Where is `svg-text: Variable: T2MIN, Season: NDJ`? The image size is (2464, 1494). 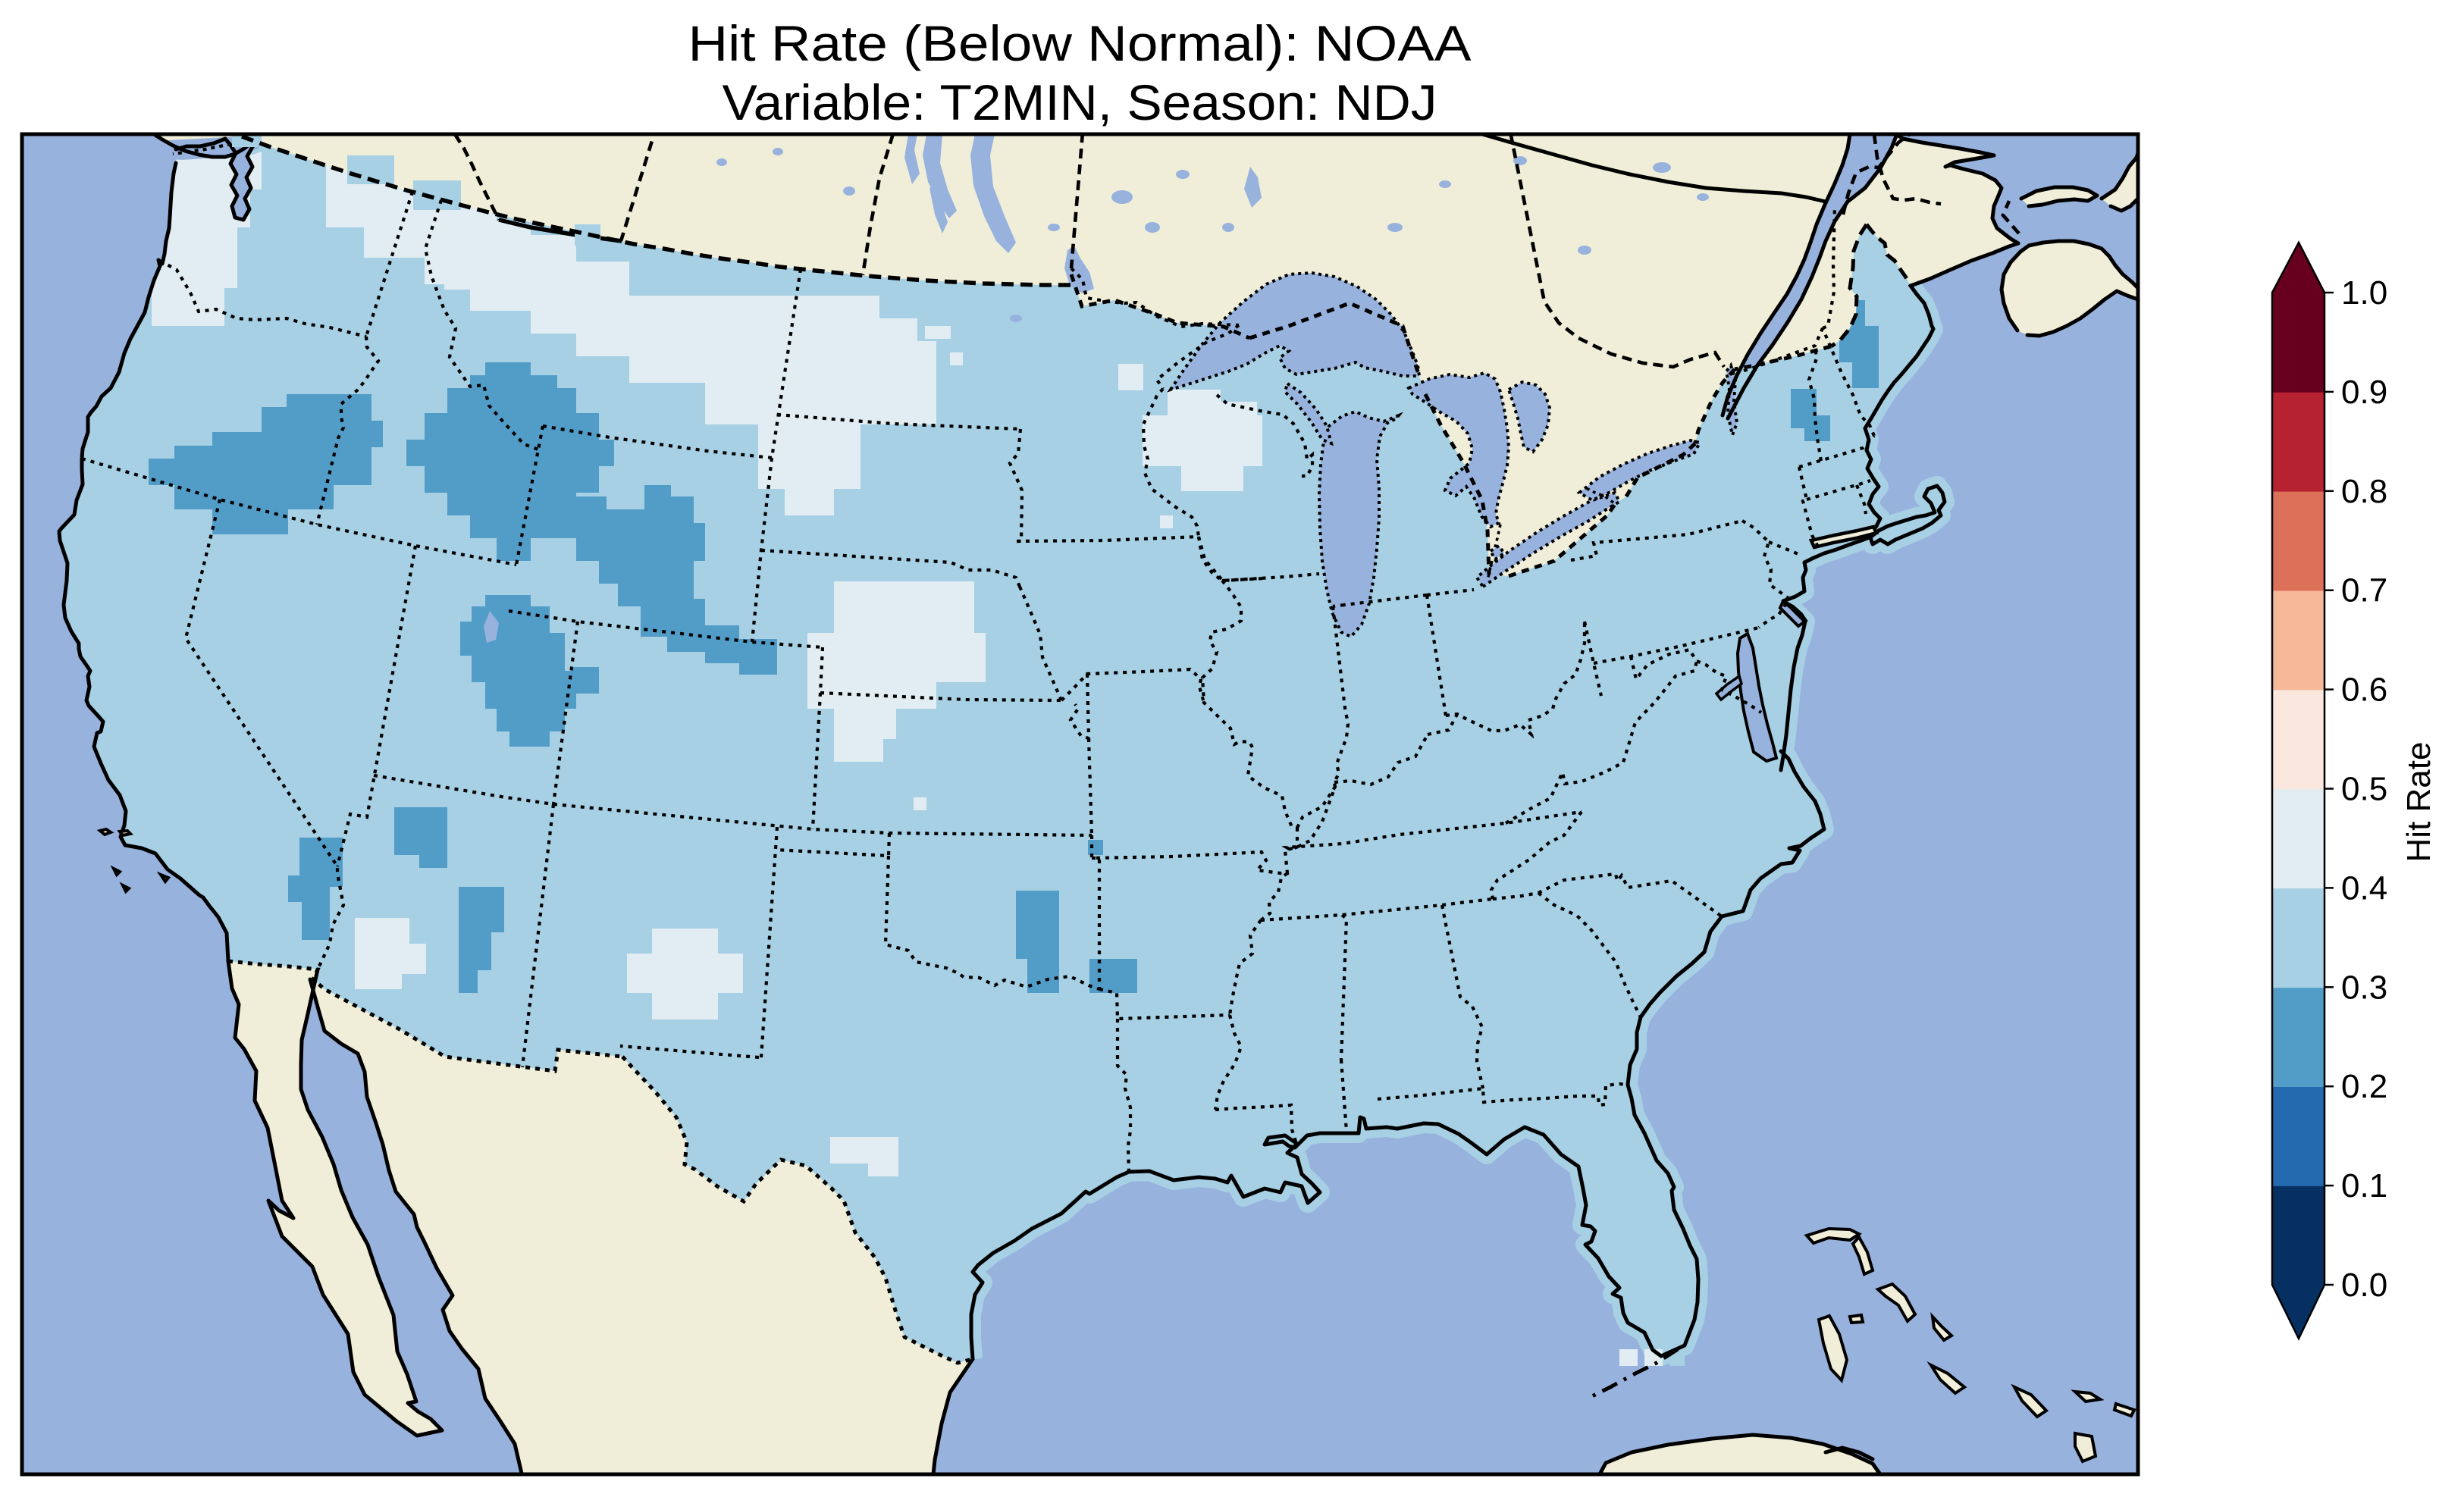 svg-text: Variable: T2MIN, Season: NDJ is located at coordinates (1080, 102).